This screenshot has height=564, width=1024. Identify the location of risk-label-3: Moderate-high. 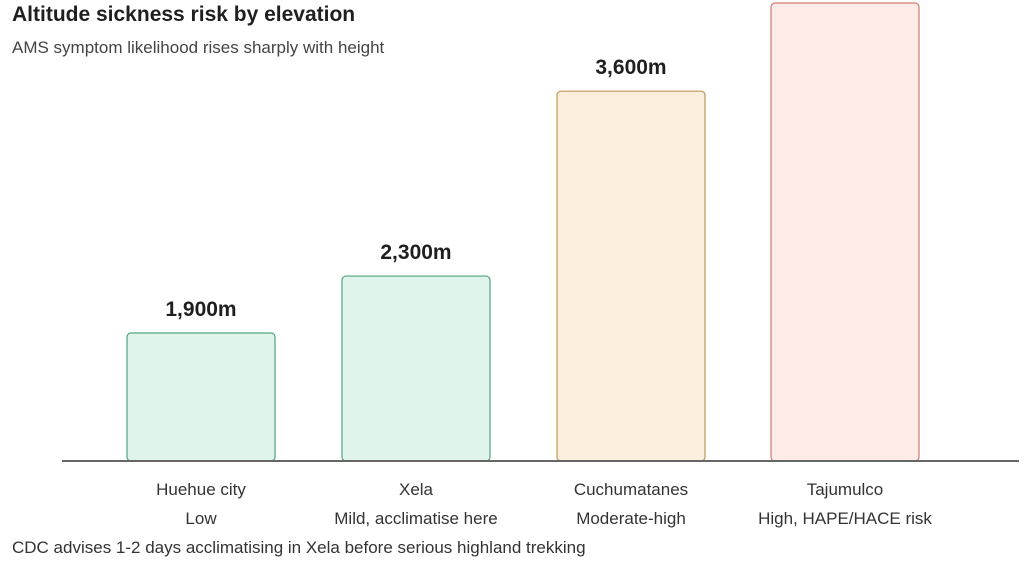
(631, 518).